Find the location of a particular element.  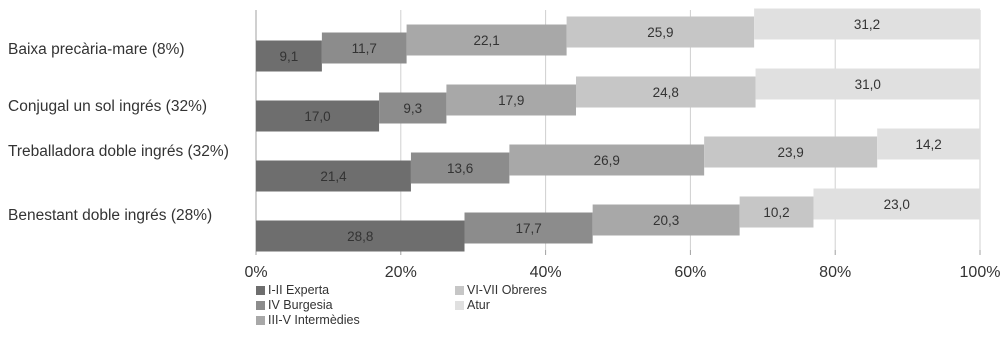

data-label: 31,0 is located at coordinates (868, 84).